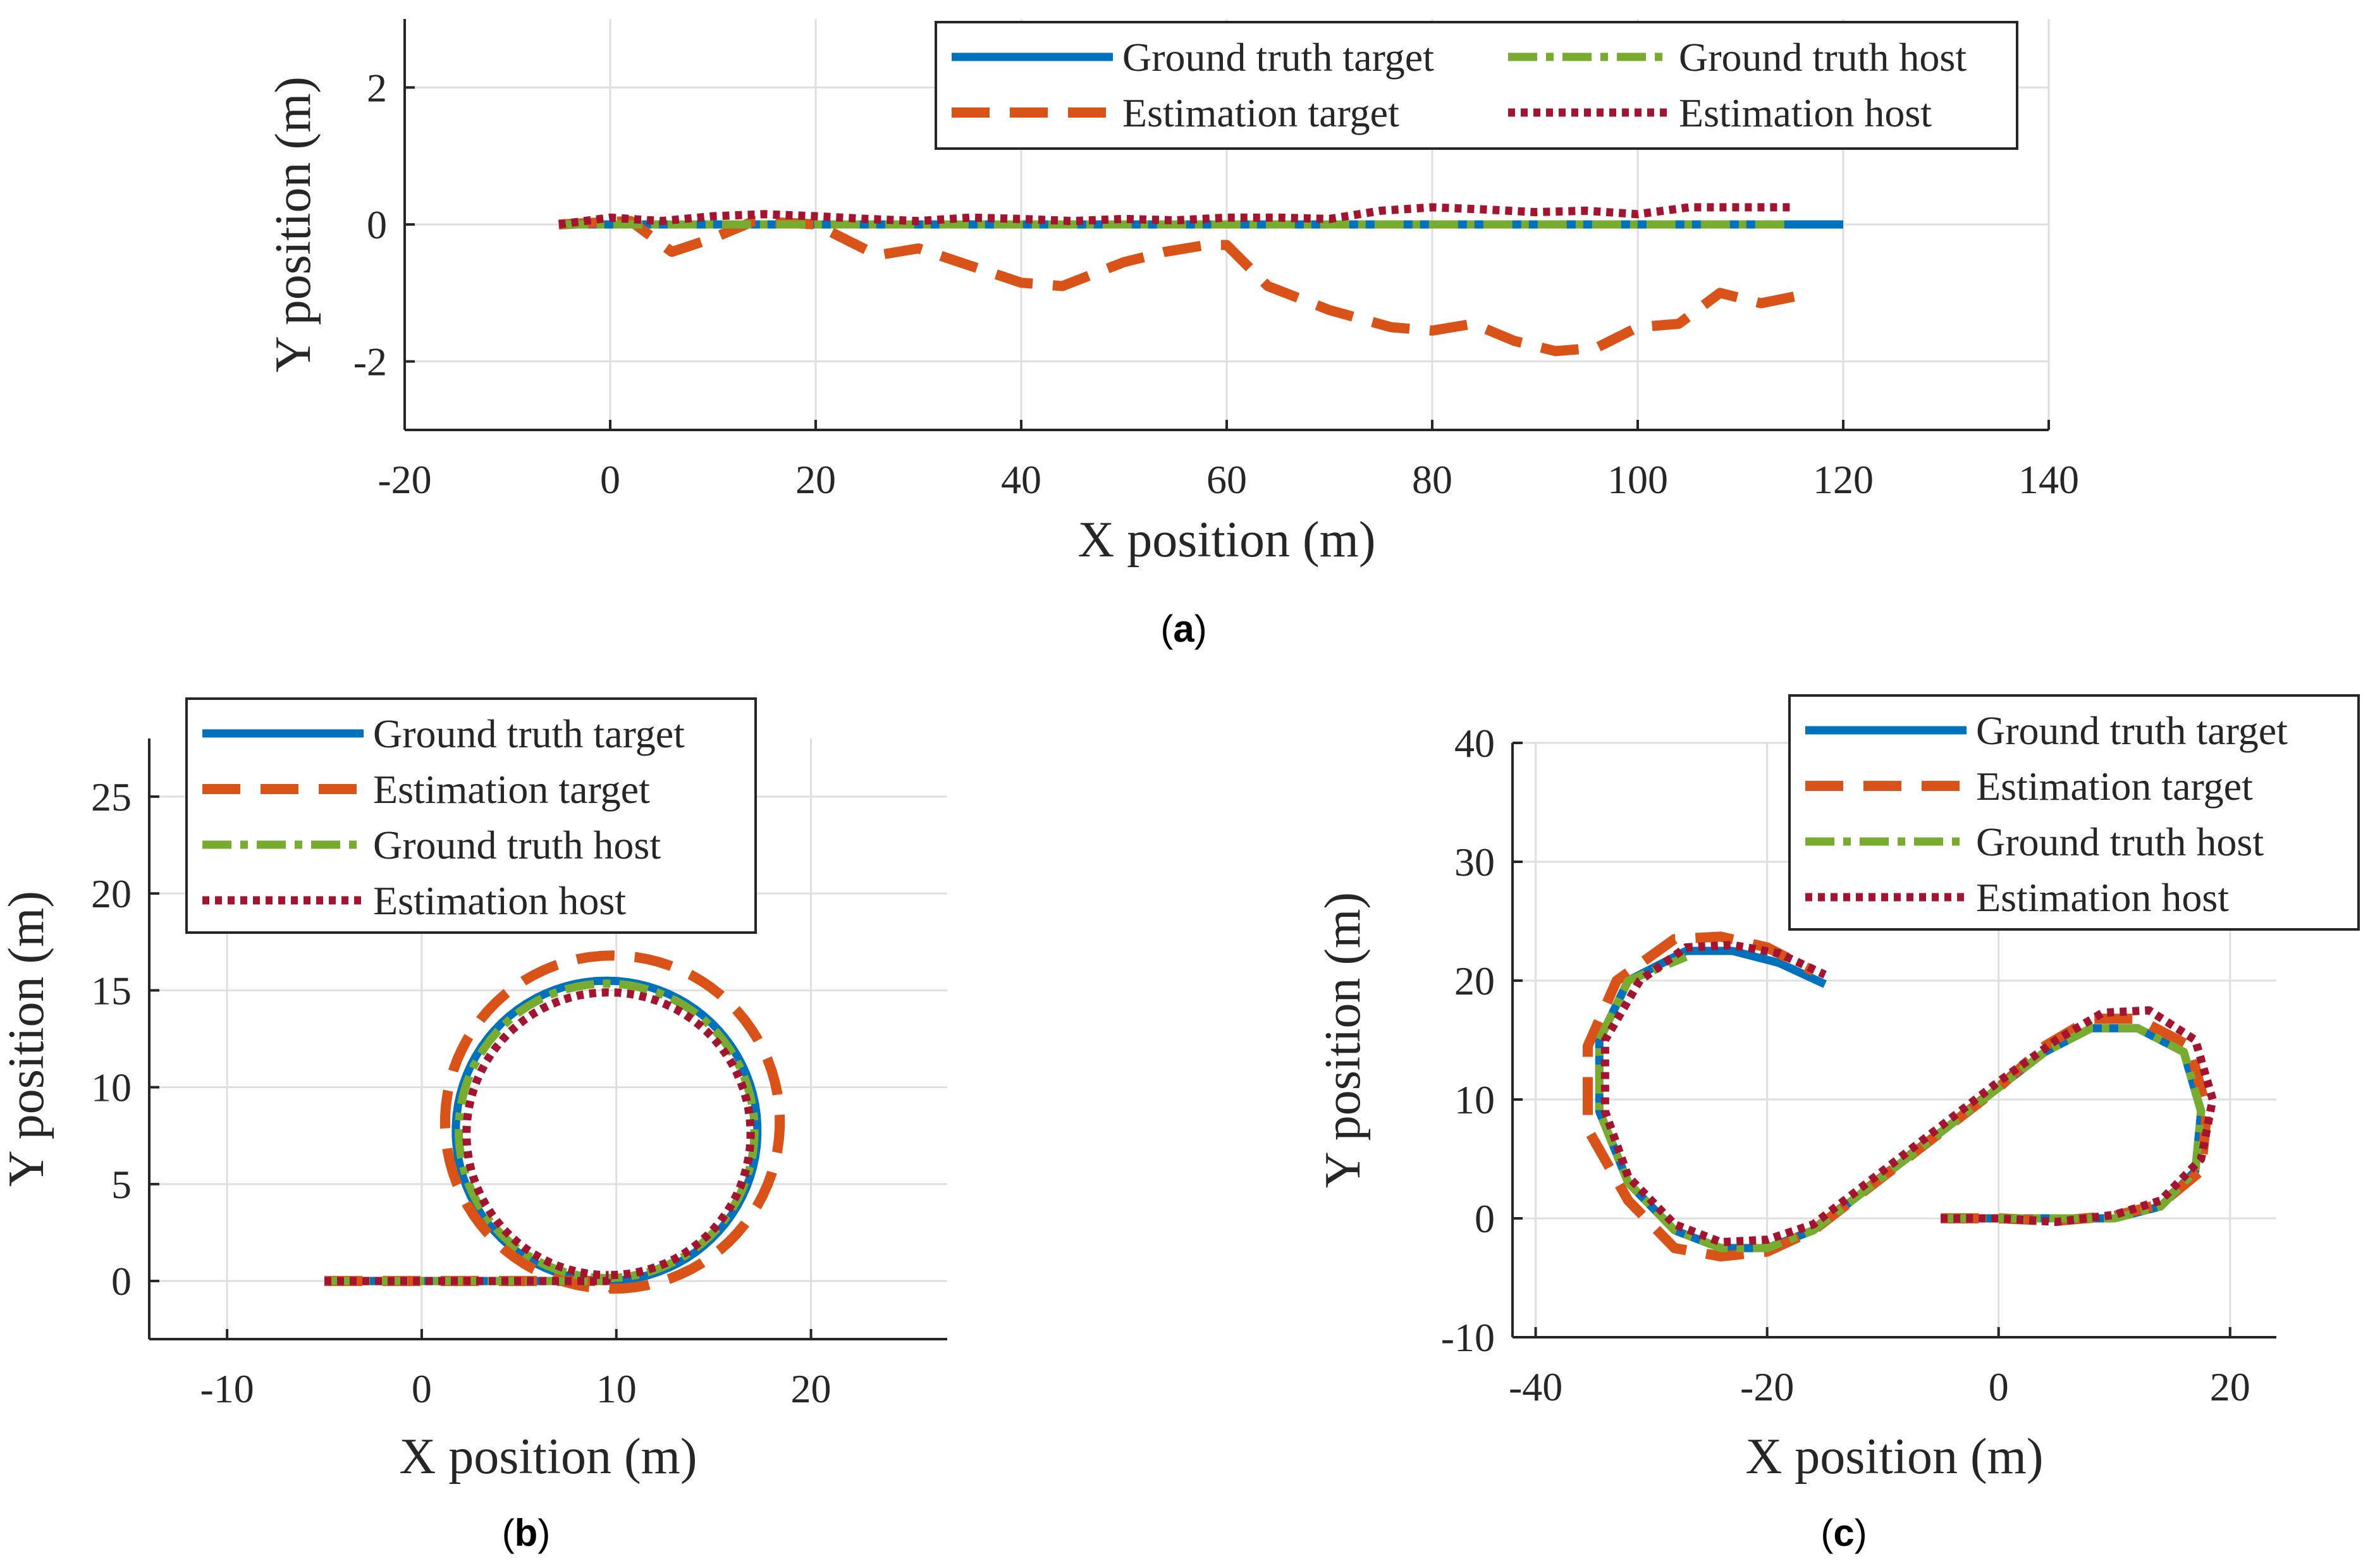 The image size is (2375, 1568). I want to click on panel-a-legend-label-estimation-target: Estimation target, so click(1261, 112).